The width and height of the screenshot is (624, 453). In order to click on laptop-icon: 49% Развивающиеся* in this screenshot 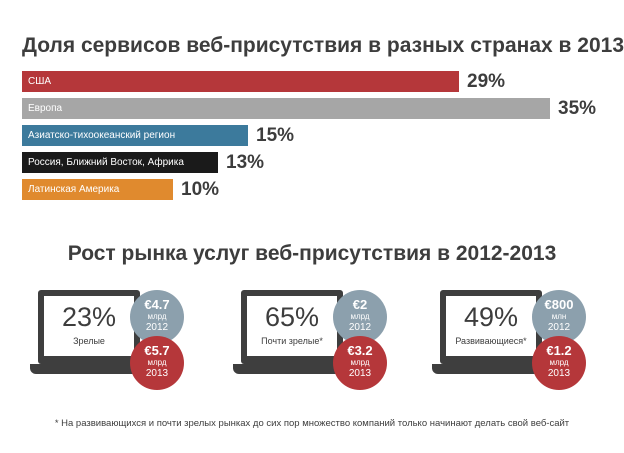, I will do `click(499, 340)`.